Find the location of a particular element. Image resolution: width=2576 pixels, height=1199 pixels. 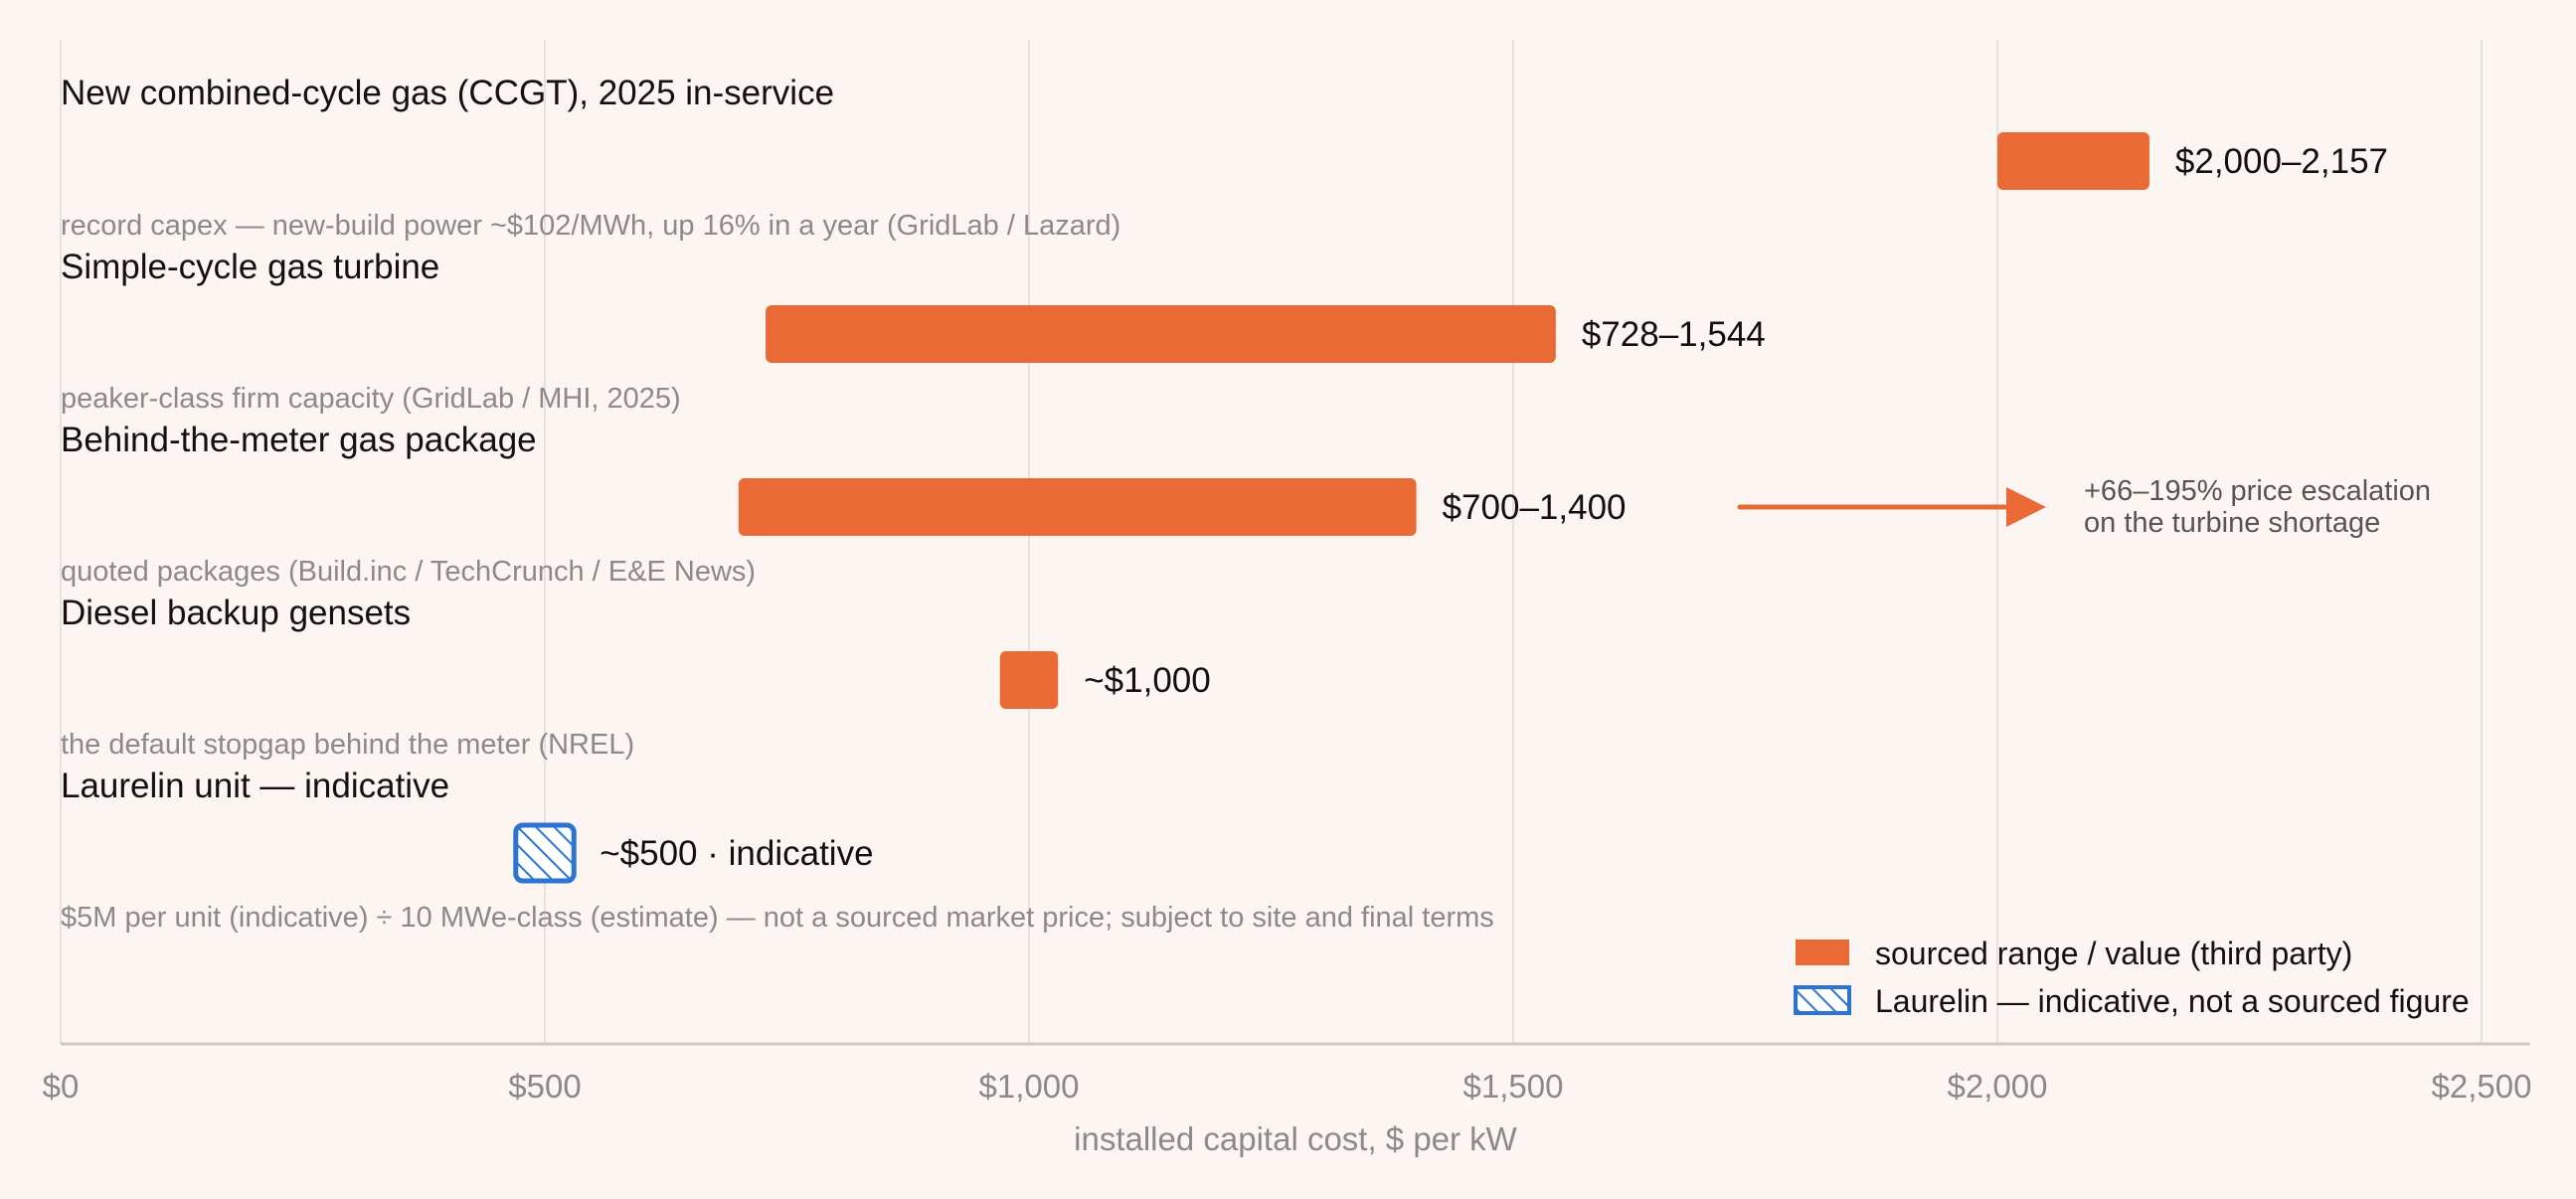

data-label: $2,000–2,157 is located at coordinates (2281, 161).